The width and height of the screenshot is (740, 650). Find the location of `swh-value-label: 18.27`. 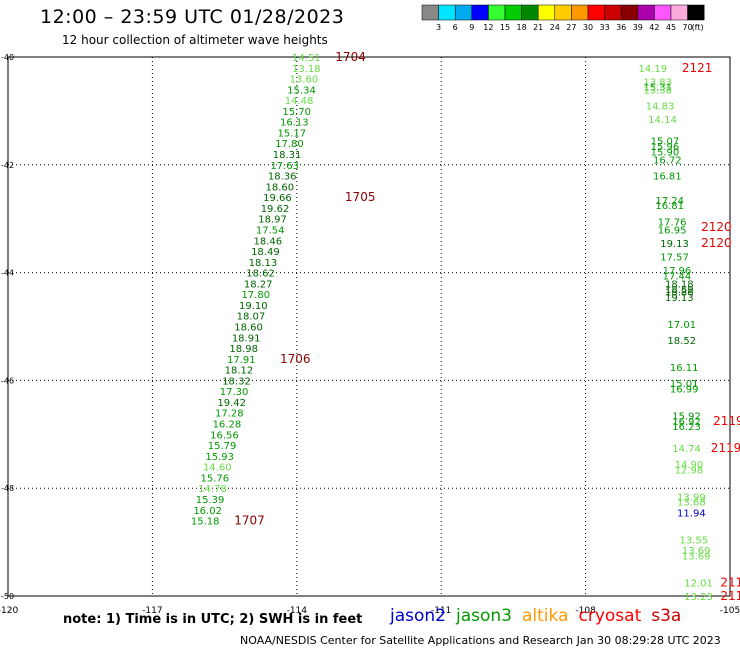

swh-value-label: 18.27 is located at coordinates (258, 284).